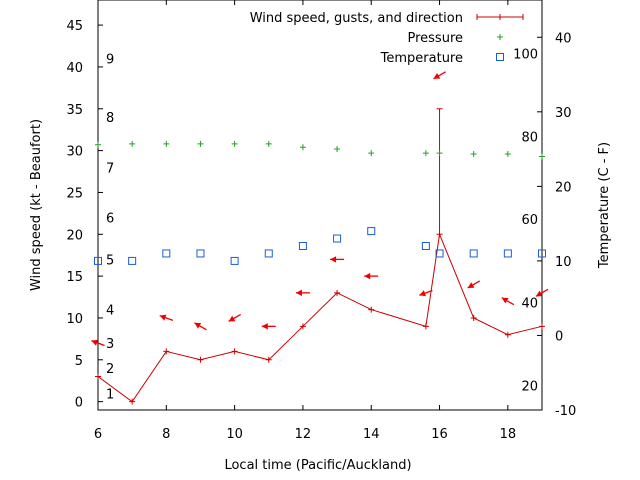  I want to click on x-tick-label: 16, so click(439, 434).